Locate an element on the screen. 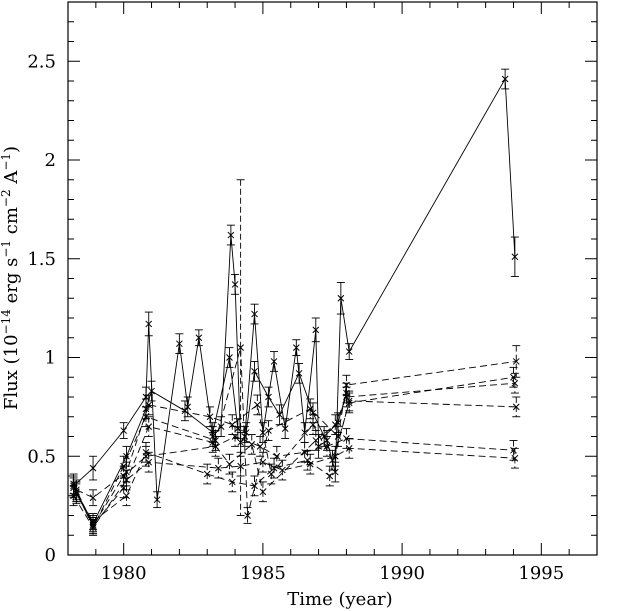  y-tick-label: 0 is located at coordinates (50, 555).